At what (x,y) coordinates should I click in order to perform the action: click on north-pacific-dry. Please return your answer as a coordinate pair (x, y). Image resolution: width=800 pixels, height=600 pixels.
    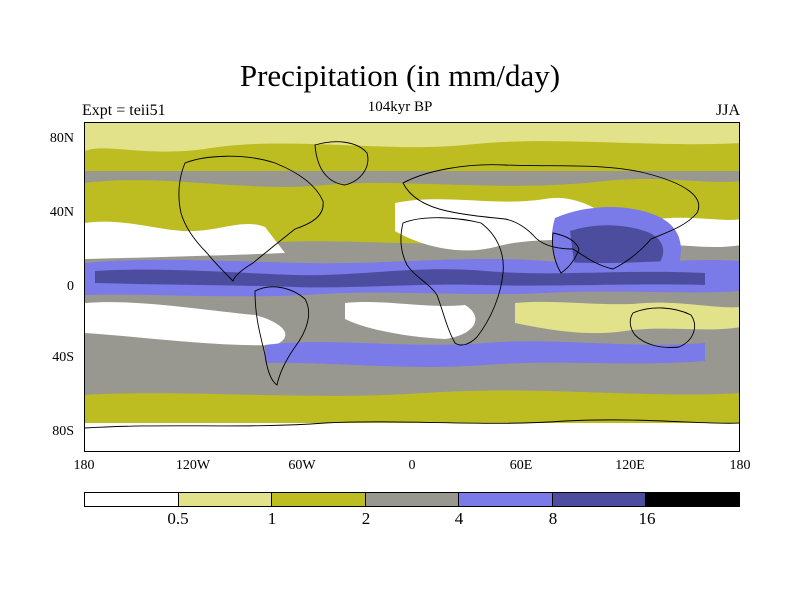
    Looking at the image, I should click on (185, 240).